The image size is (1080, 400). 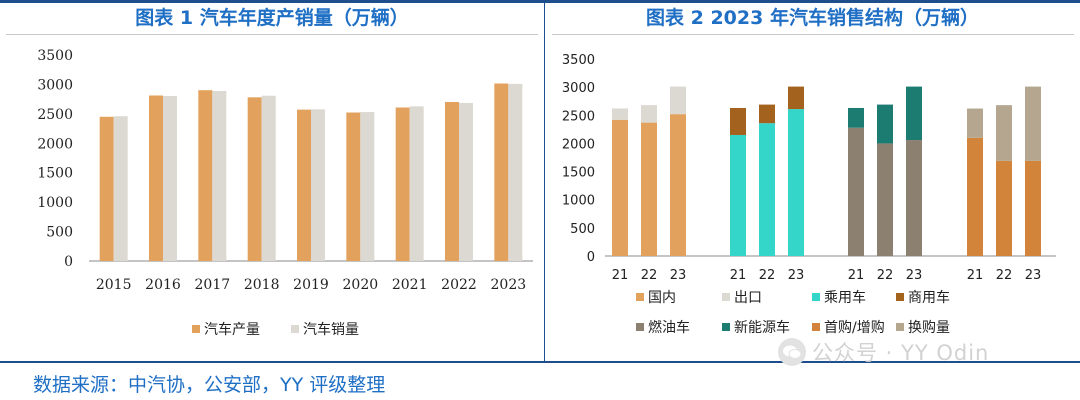 What do you see at coordinates (361, 285) in the screenshot?
I see `x-tick-label: 2020` at bounding box center [361, 285].